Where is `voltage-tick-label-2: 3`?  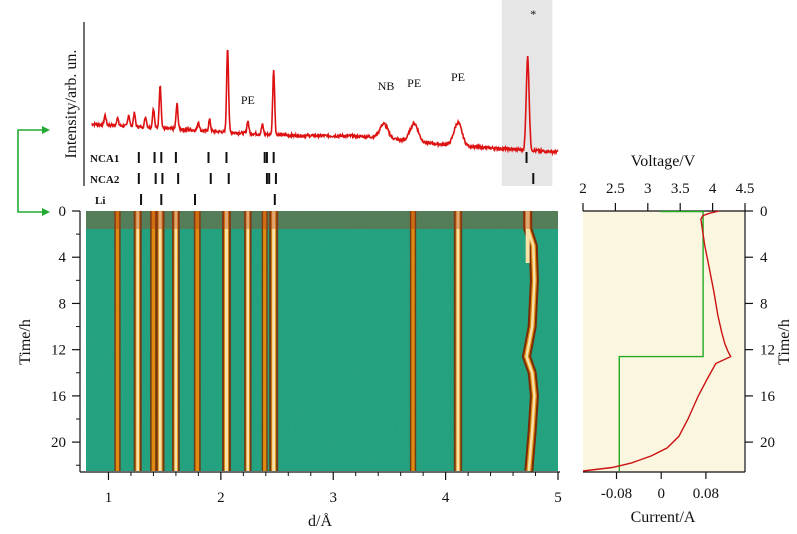 voltage-tick-label-2: 3 is located at coordinates (648, 189).